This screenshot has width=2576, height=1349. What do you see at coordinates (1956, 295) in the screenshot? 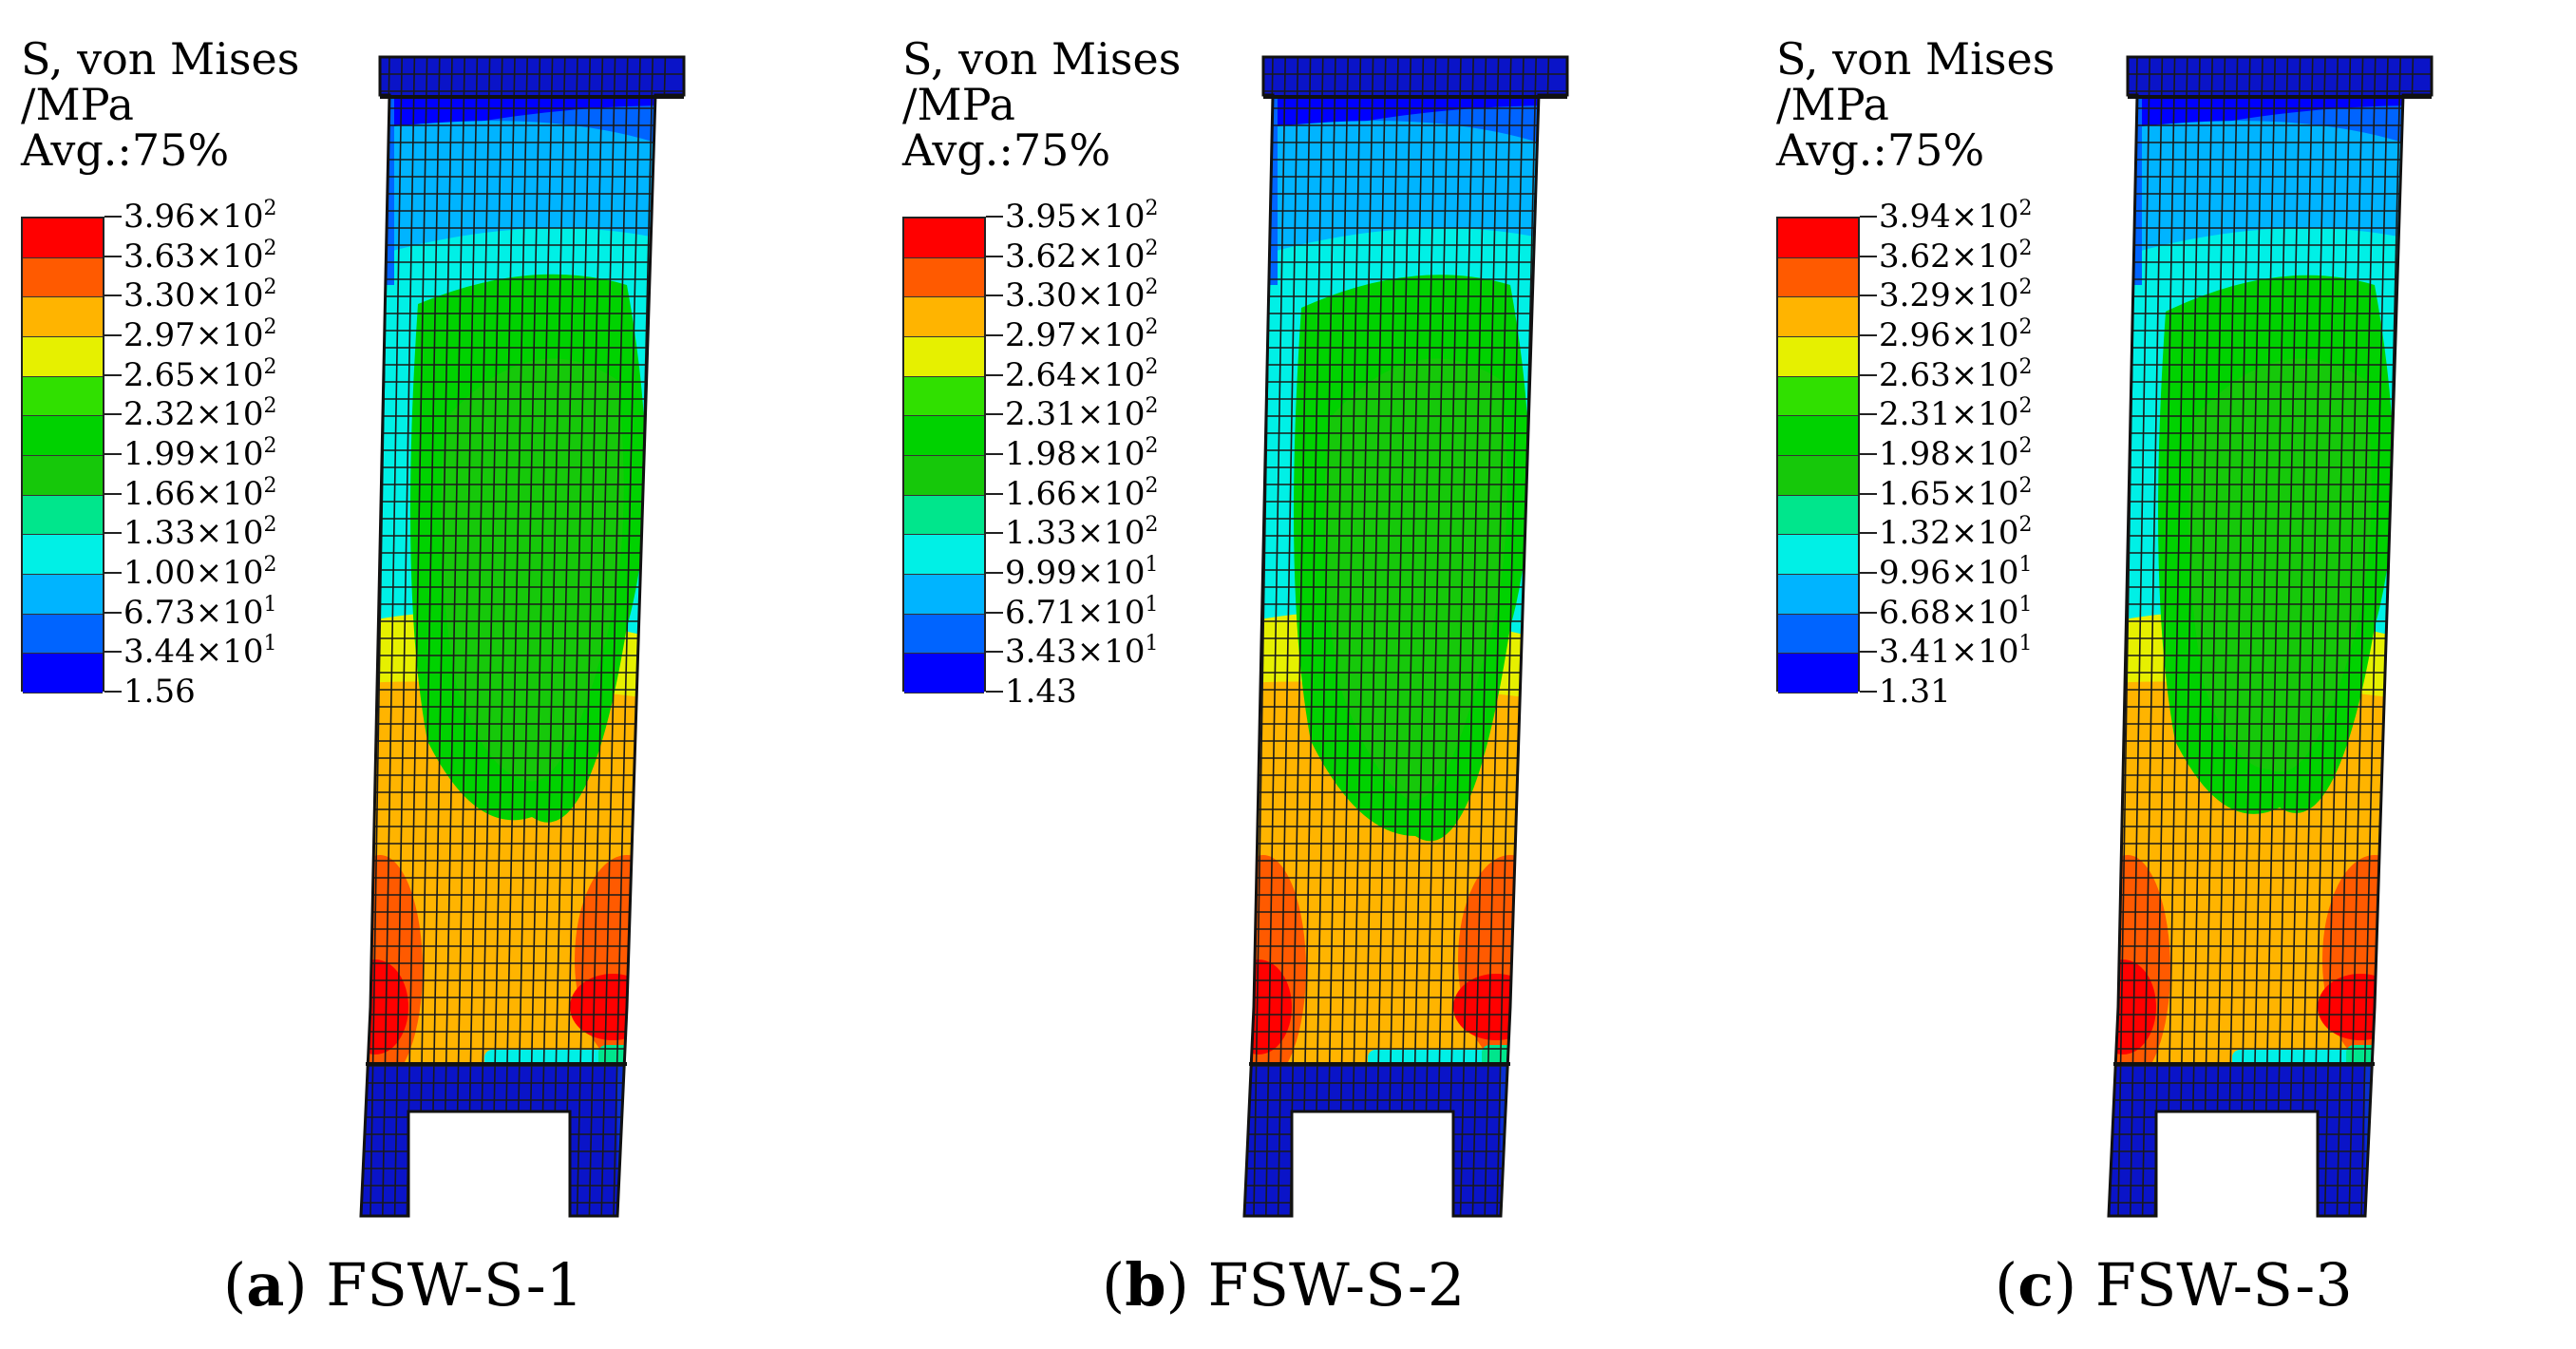
I see `legend-label: 3.29×102` at bounding box center [1956, 295].